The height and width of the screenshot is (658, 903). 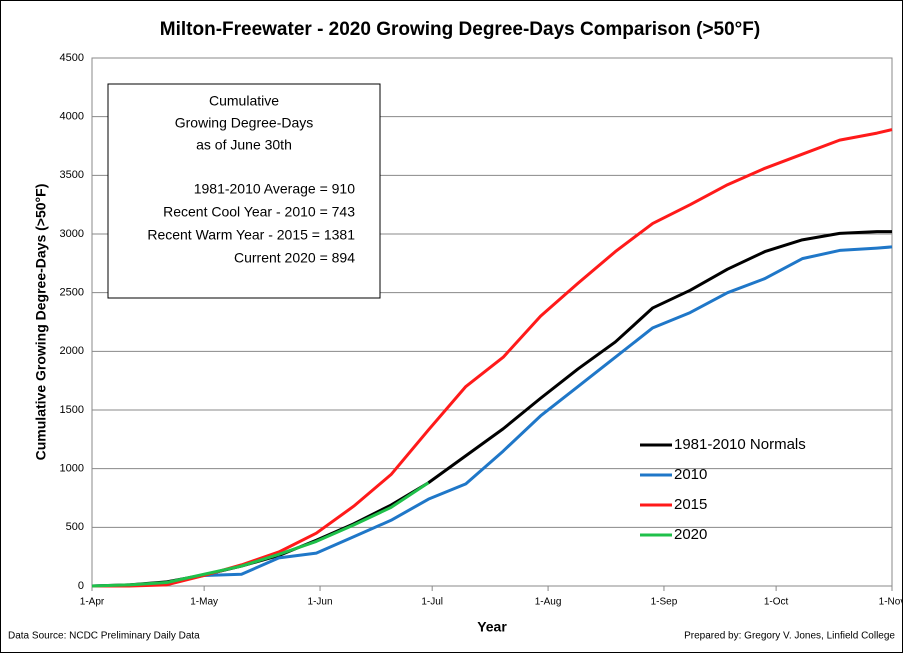 I want to click on y-tick-label: 3000, so click(x=72, y=234).